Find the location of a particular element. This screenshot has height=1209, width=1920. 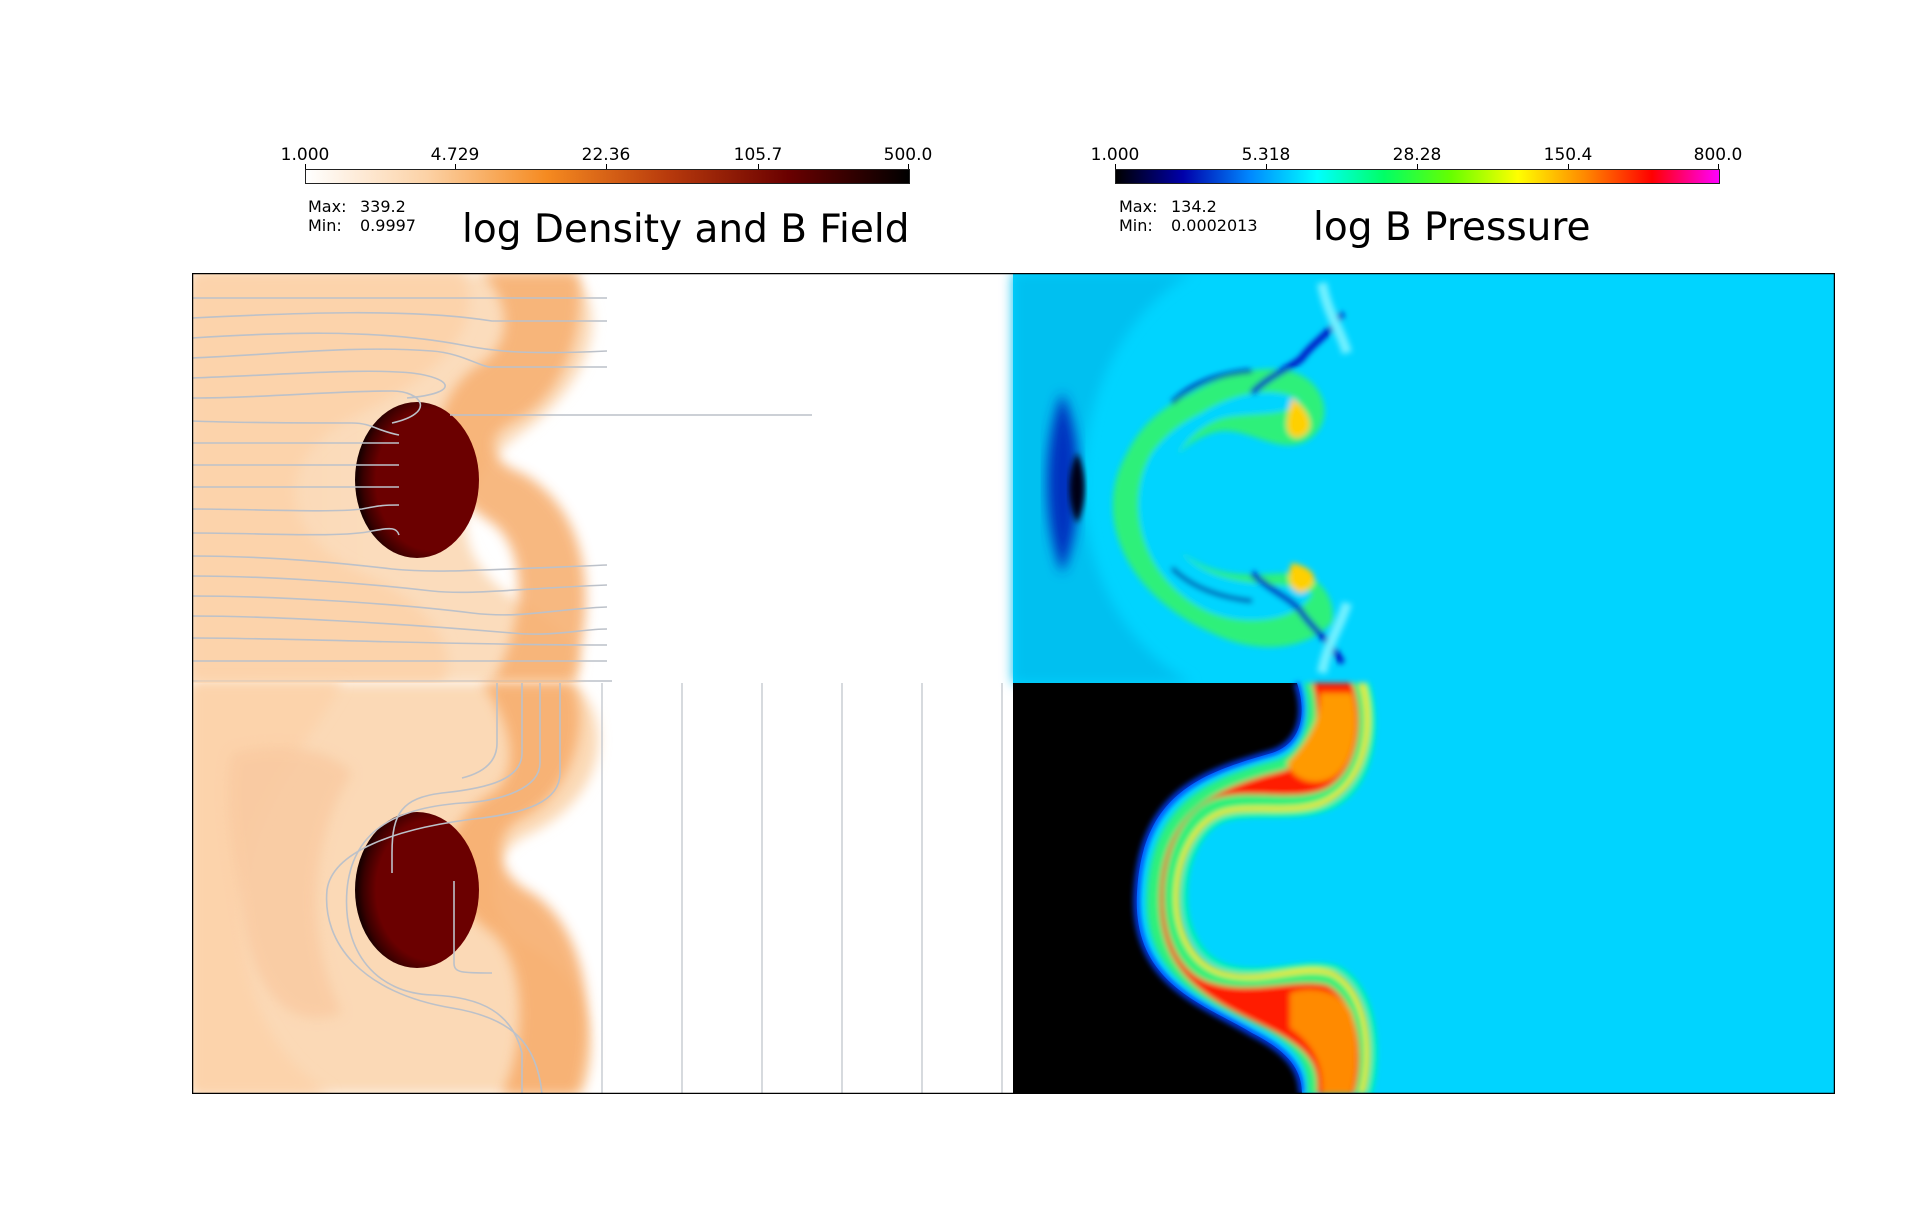

bpressure-cb-tick-label-2: 28.28 is located at coordinates (1417, 155).